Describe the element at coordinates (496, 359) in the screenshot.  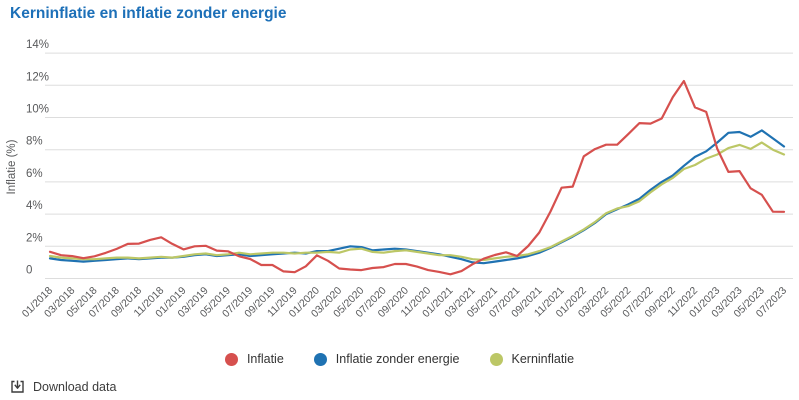
I see `legend-dot-kerninflatie` at that location.